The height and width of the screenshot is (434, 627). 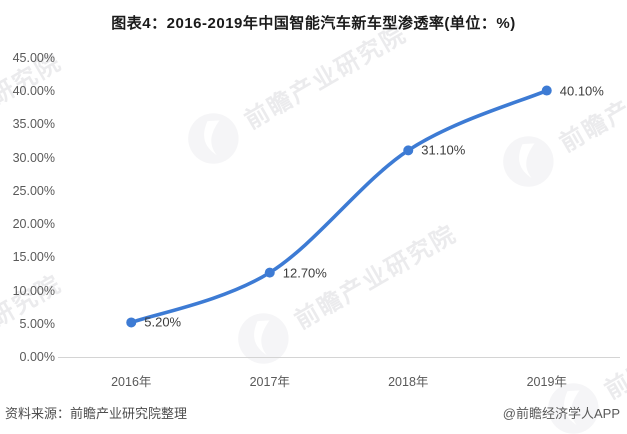 I want to click on y-tick-label: 5.00%, so click(x=37, y=323).